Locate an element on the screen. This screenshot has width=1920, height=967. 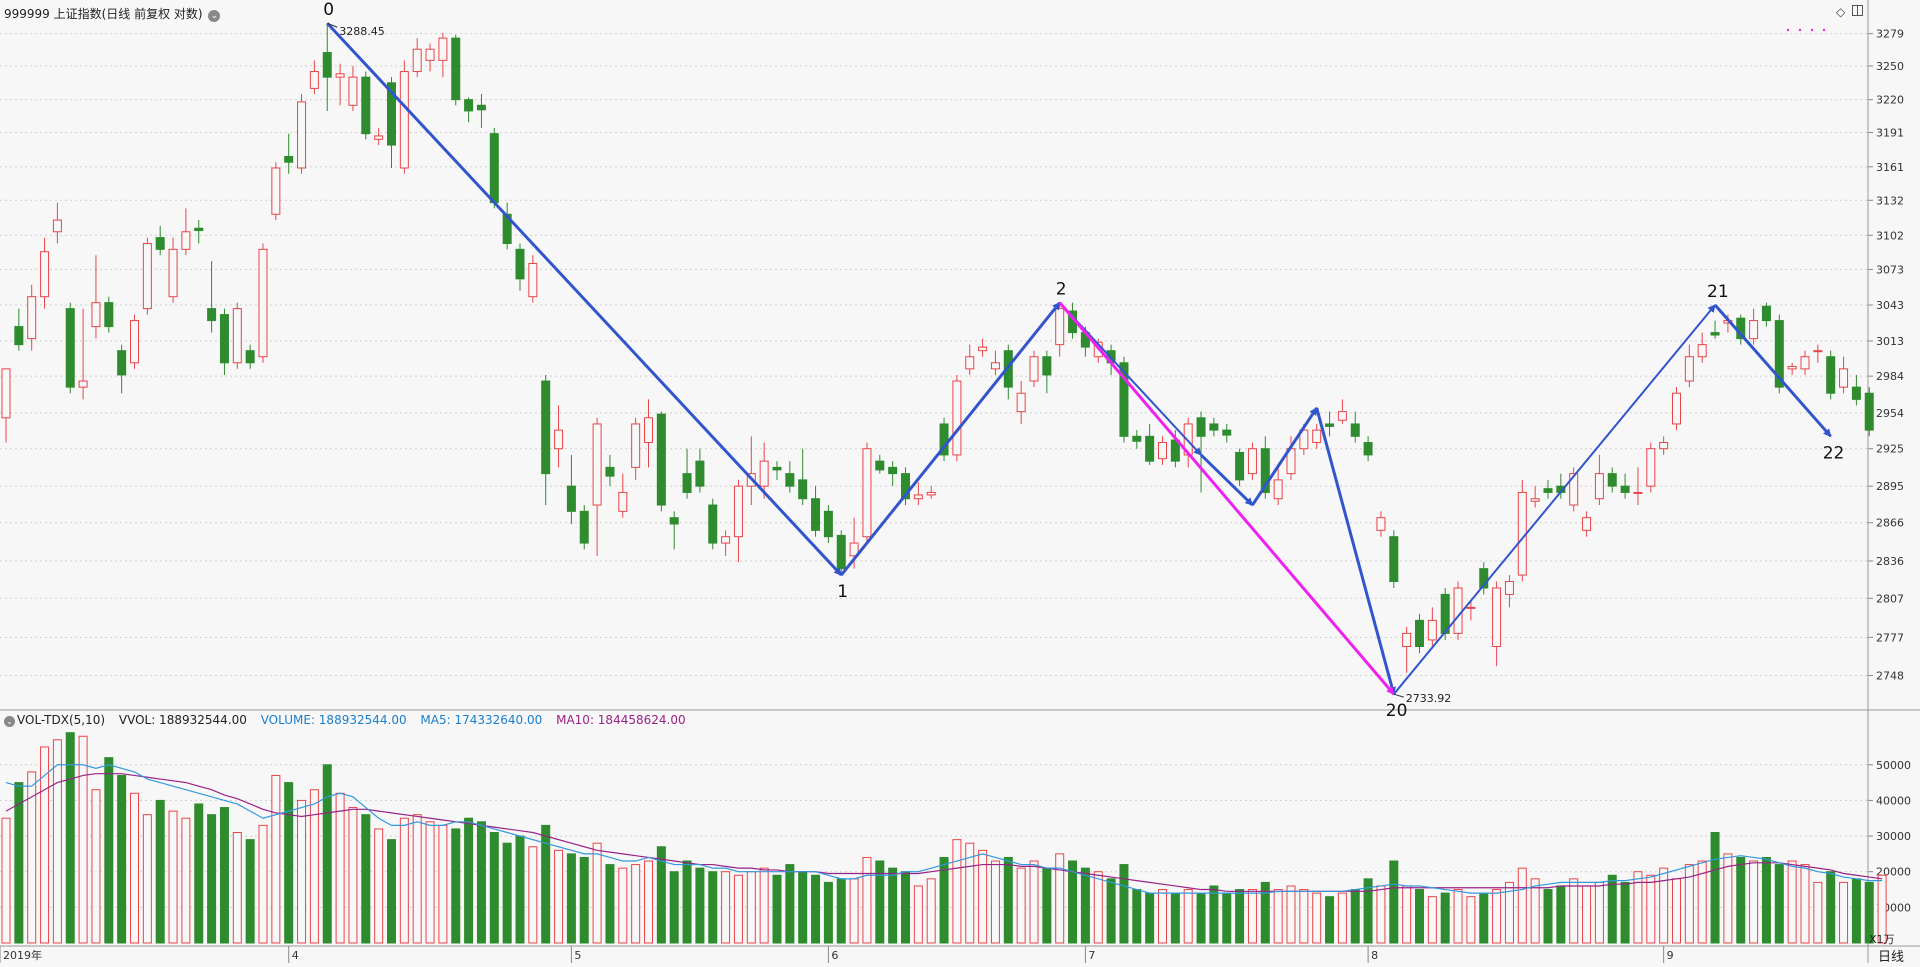
ma5-value: MA5: 174332640.00 is located at coordinates (481, 720).